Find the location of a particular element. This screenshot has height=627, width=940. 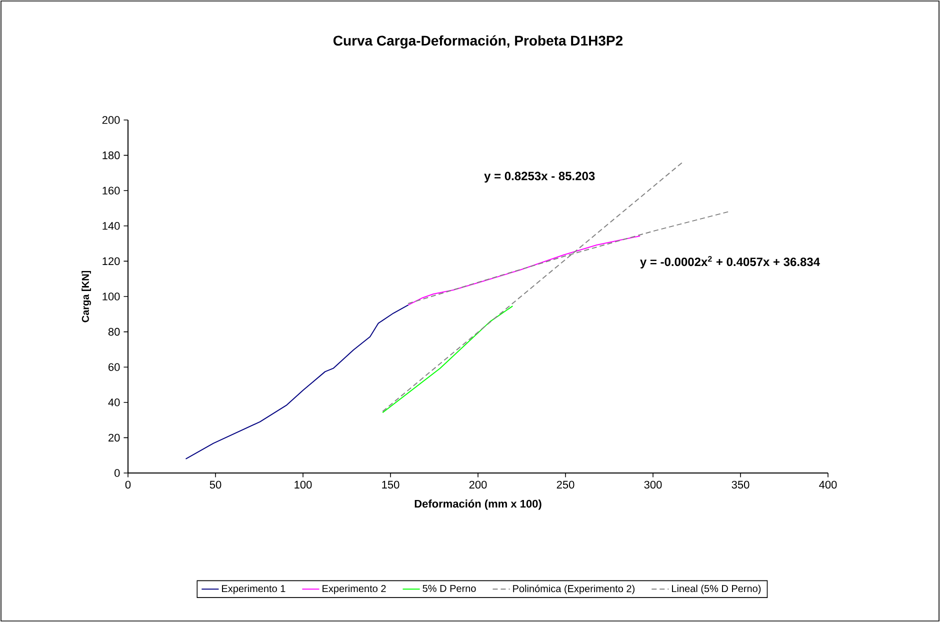

x-tick-label: 100 is located at coordinates (303, 484).